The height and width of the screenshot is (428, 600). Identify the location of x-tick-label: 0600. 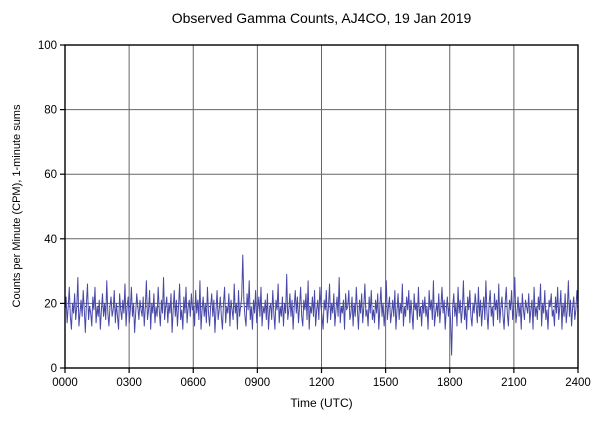
(193, 383).